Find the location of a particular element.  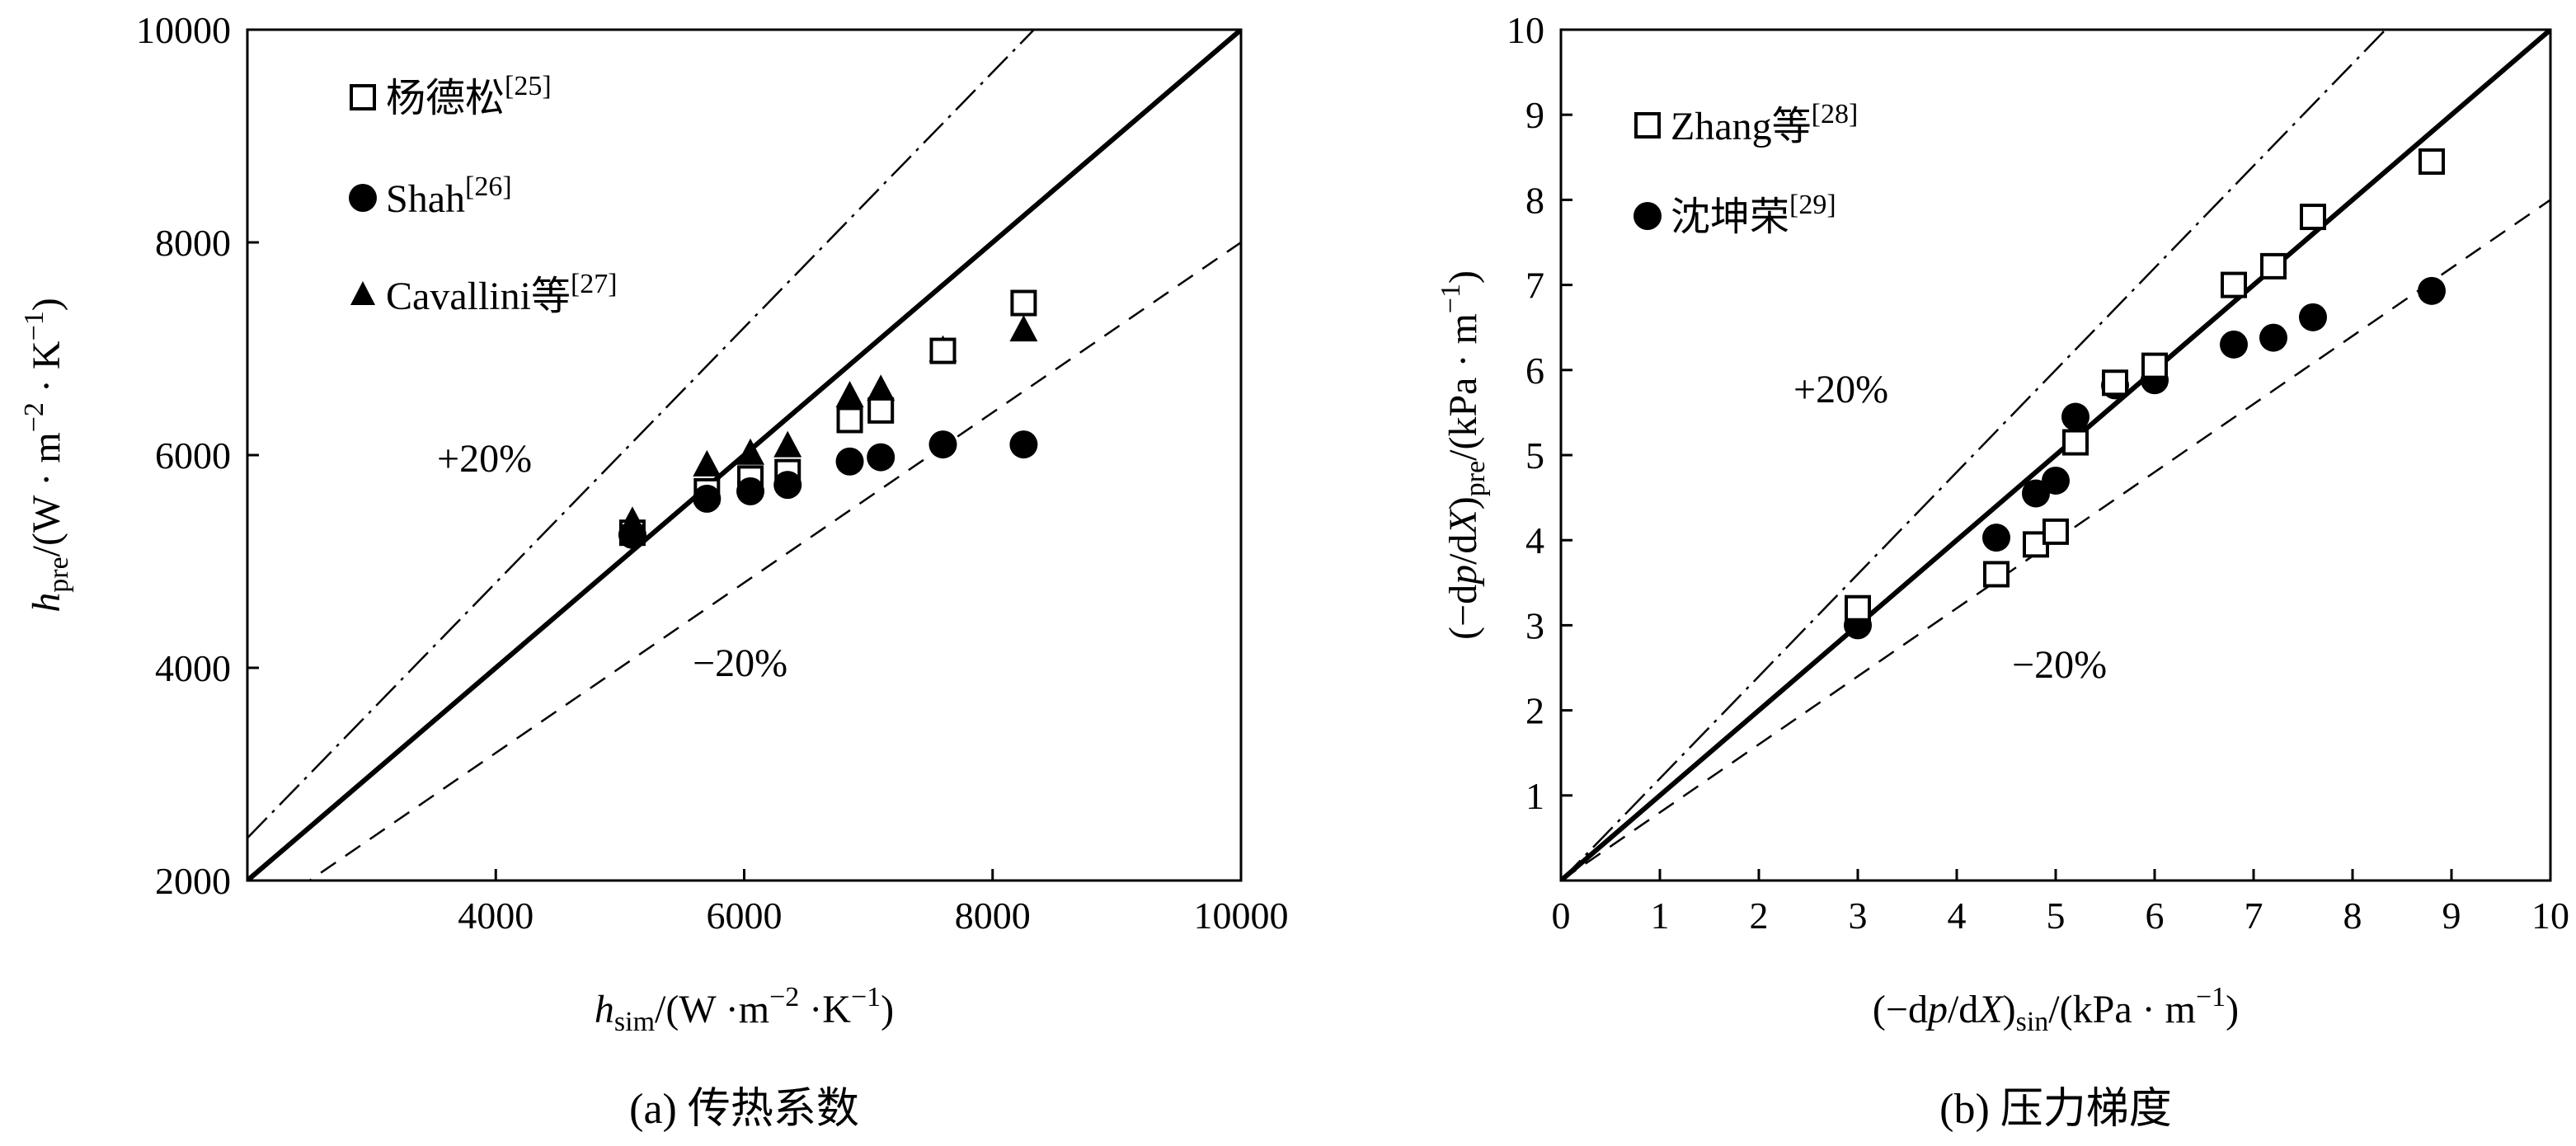

legend-label: Shah[26] is located at coordinates (449, 196).